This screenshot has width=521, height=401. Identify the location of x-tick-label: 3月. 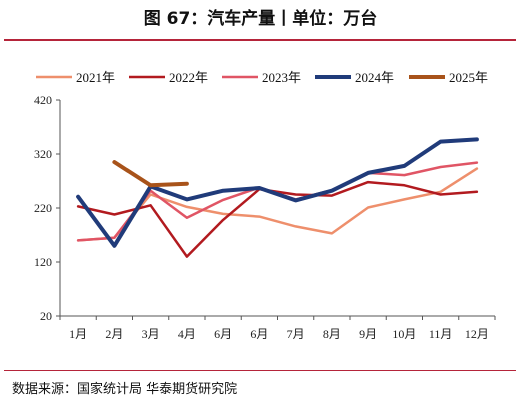
(151, 334).